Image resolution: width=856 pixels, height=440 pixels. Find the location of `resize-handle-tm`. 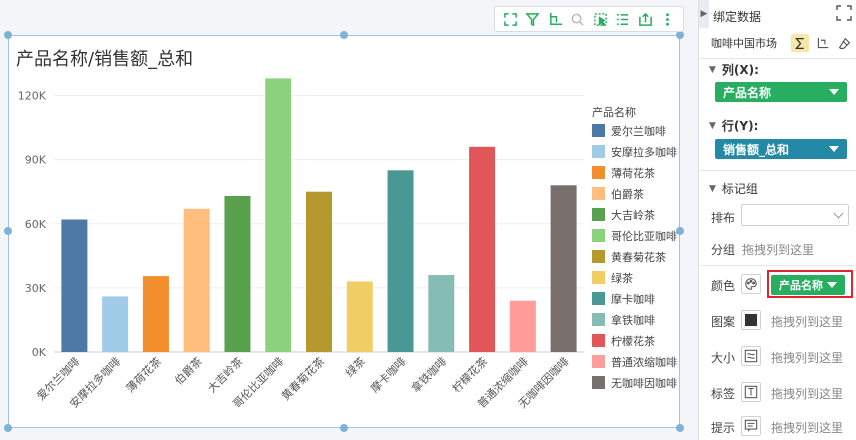

resize-handle-tm is located at coordinates (344, 35).